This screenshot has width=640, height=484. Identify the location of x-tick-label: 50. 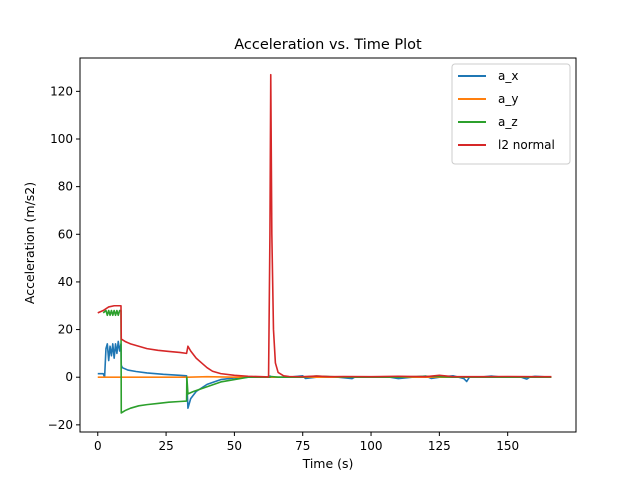
(234, 446).